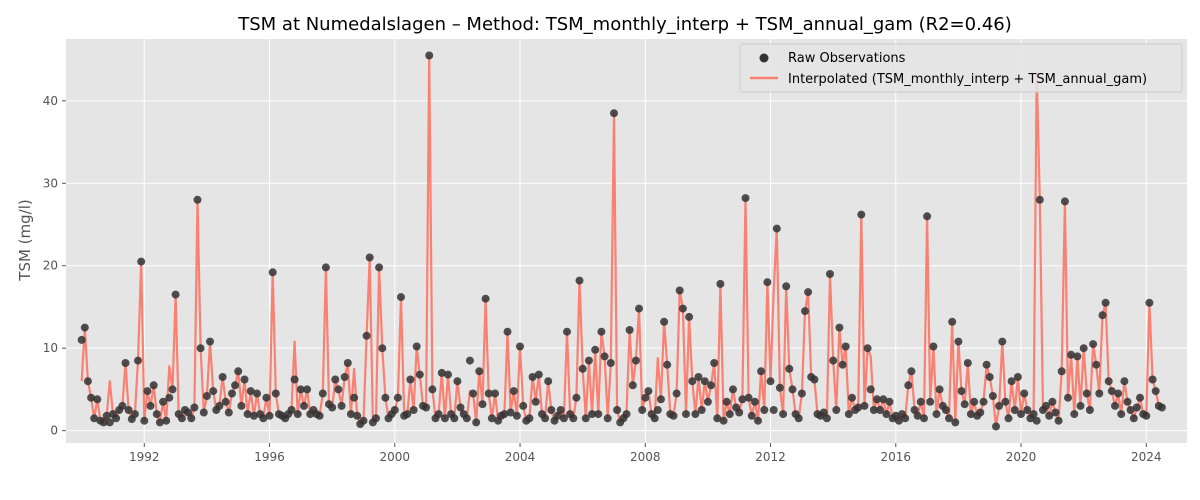 The height and width of the screenshot is (500, 1200). I want to click on legend-raw-marker, so click(764, 58).